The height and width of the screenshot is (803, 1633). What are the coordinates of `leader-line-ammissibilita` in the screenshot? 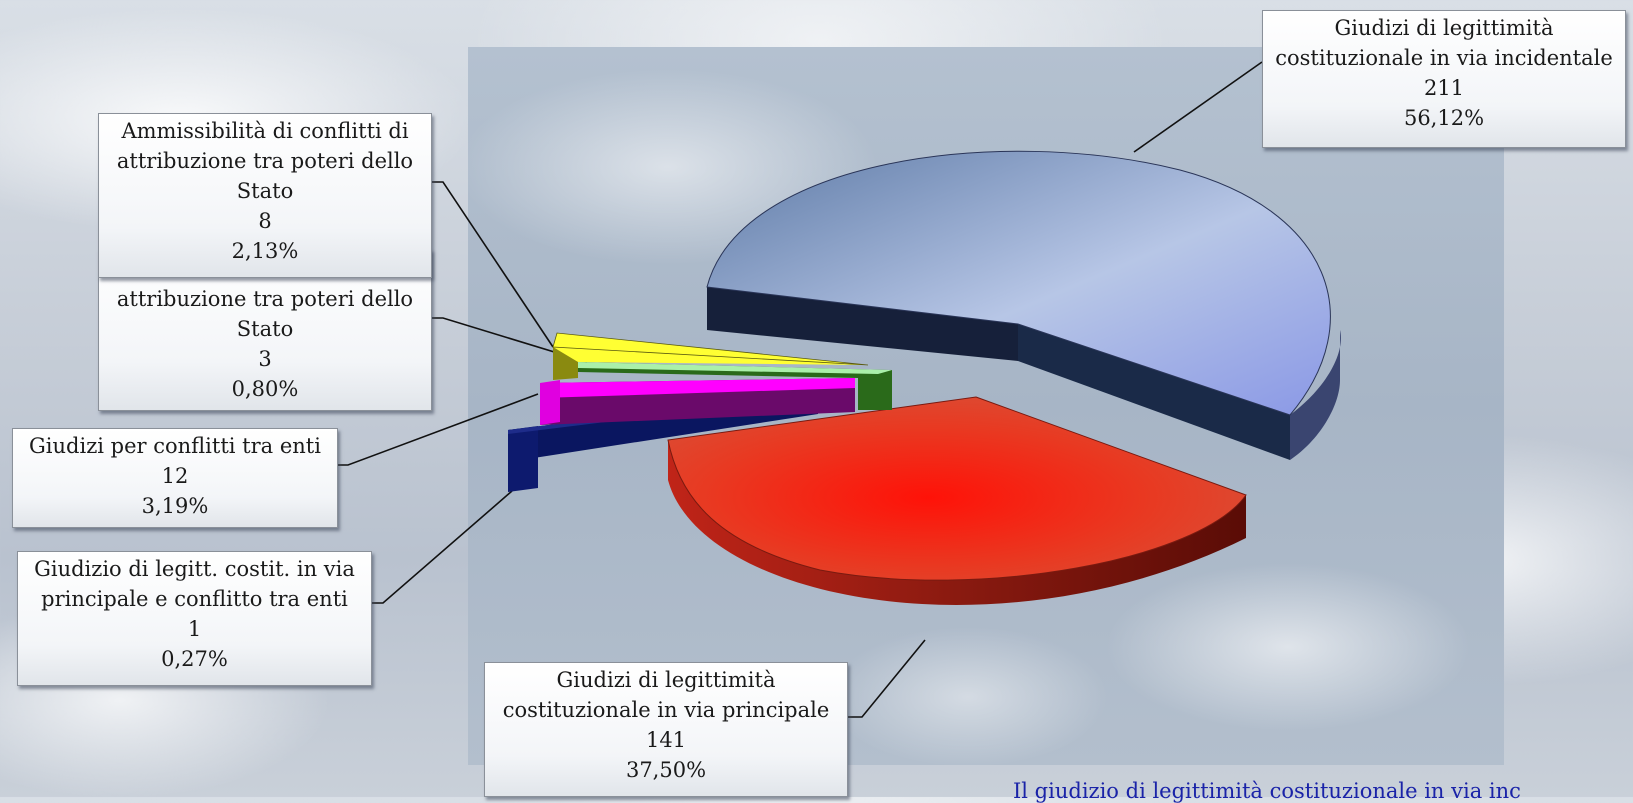 It's located at (493, 264).